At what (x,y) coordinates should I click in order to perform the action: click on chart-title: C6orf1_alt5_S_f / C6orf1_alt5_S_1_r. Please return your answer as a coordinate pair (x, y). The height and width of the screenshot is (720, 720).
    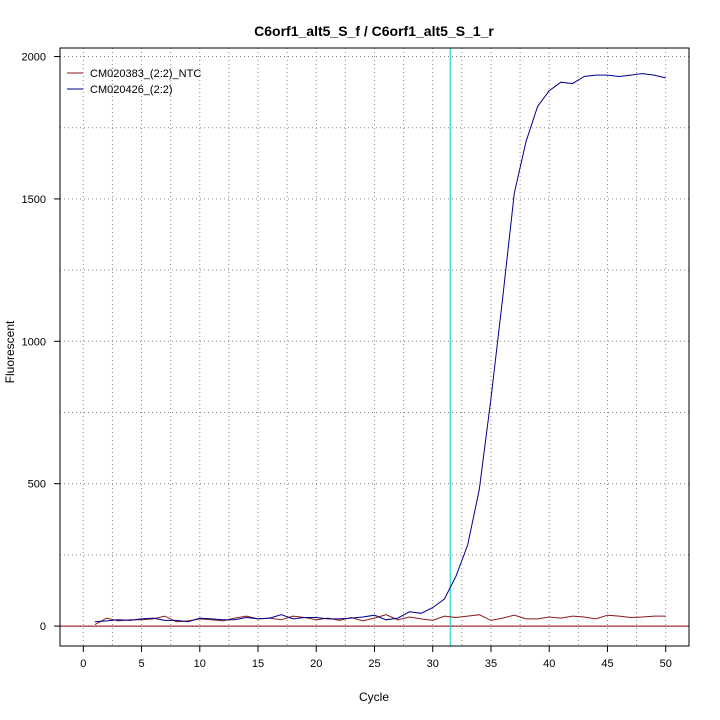
    Looking at the image, I should click on (374, 31).